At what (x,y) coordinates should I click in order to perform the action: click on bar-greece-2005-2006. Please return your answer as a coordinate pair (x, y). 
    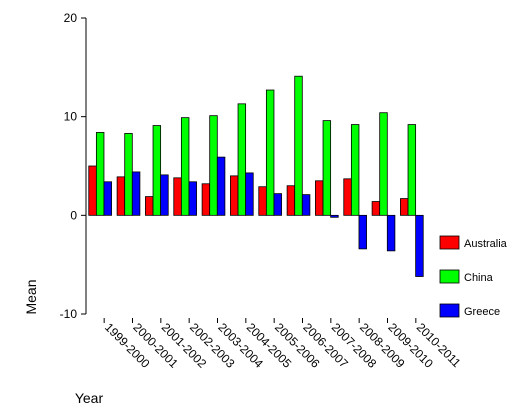
    Looking at the image, I should click on (277, 204).